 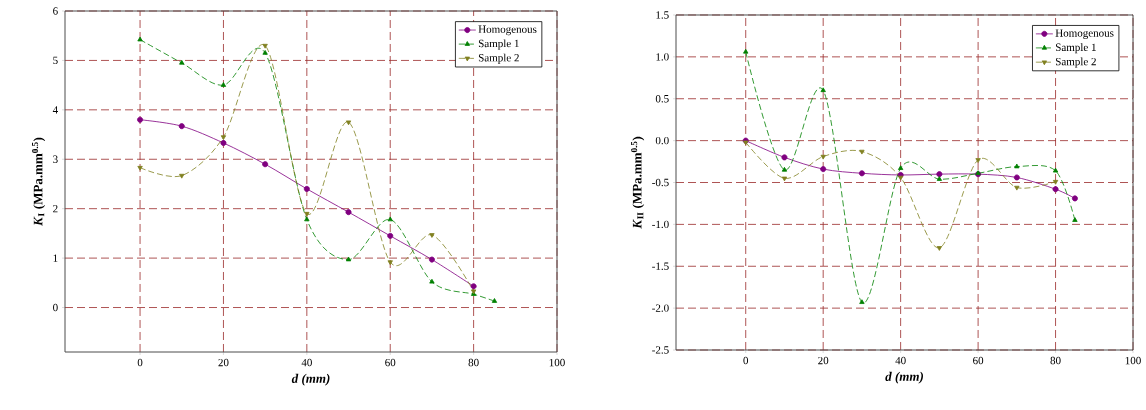 I want to click on y-tick-label: 0.5, so click(x=662, y=99).